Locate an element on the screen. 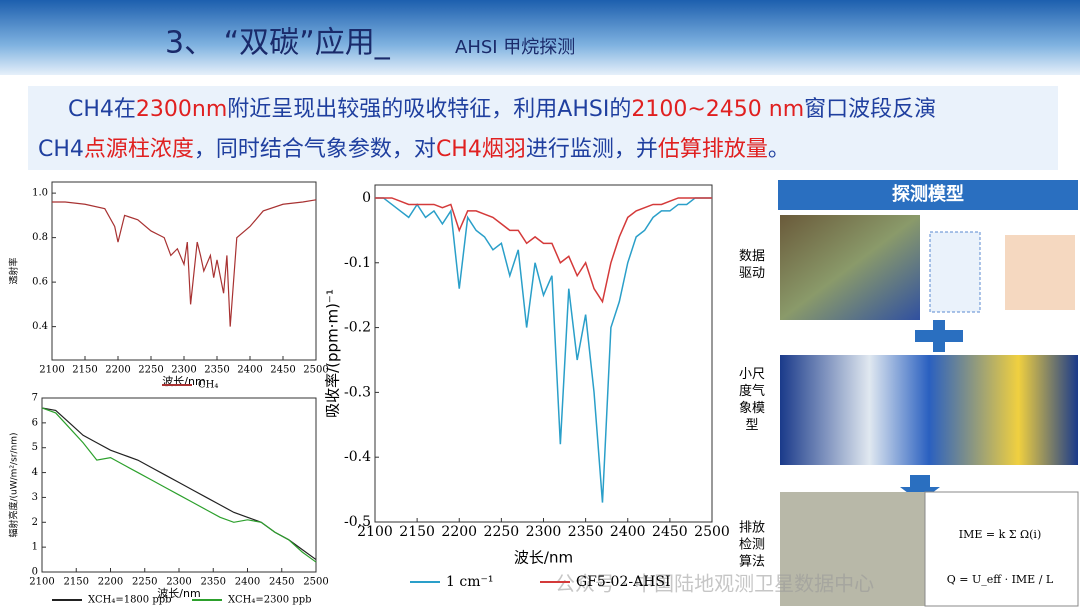  diagram-label: 排放 is located at coordinates (752, 528).